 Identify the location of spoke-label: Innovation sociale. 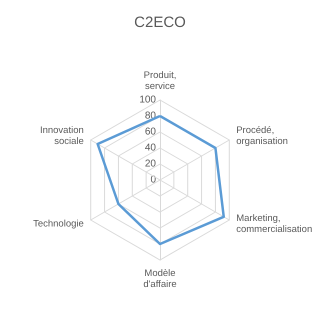
(62, 136).